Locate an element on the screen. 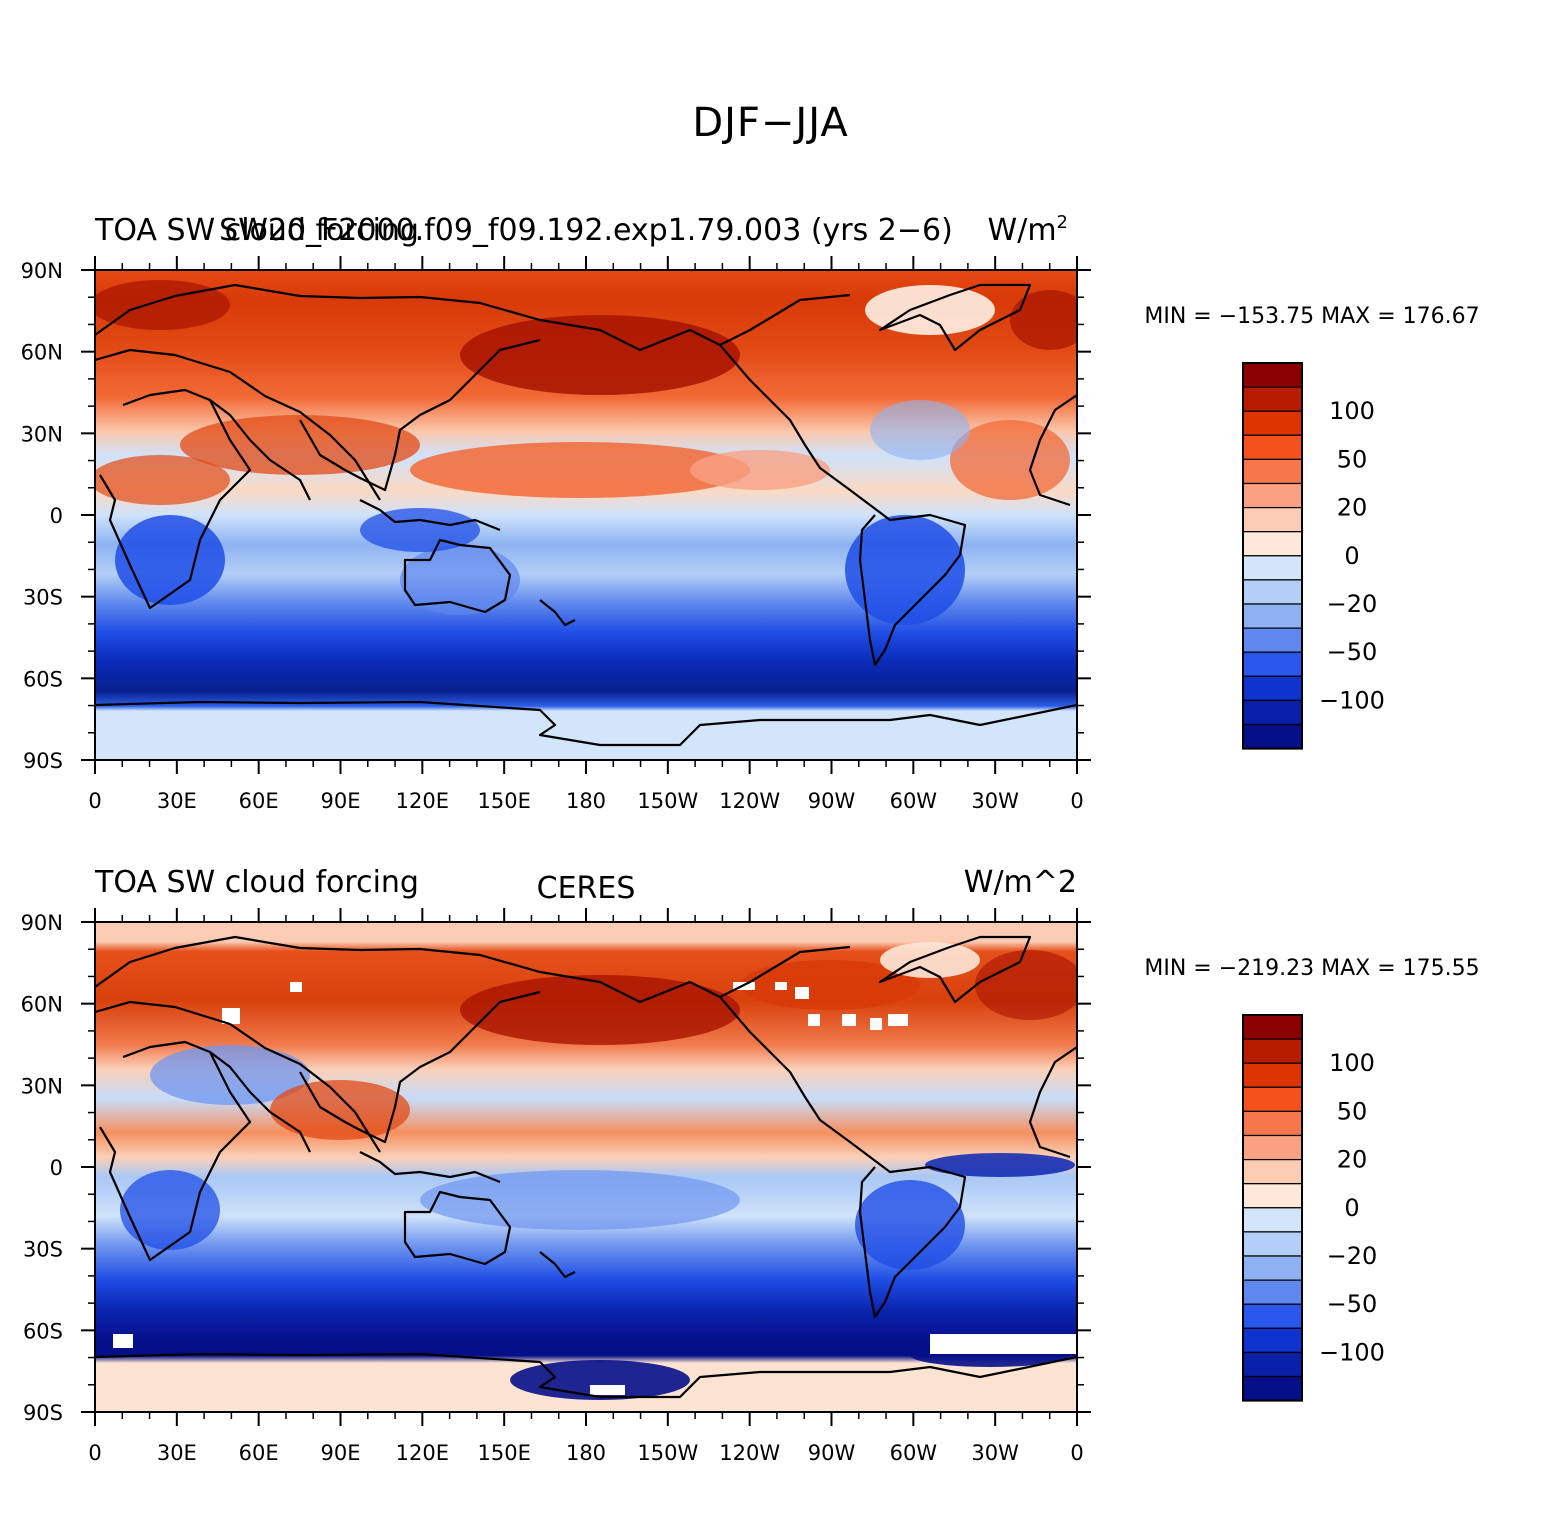  panel-units: W/m2 is located at coordinates (1028, 230).